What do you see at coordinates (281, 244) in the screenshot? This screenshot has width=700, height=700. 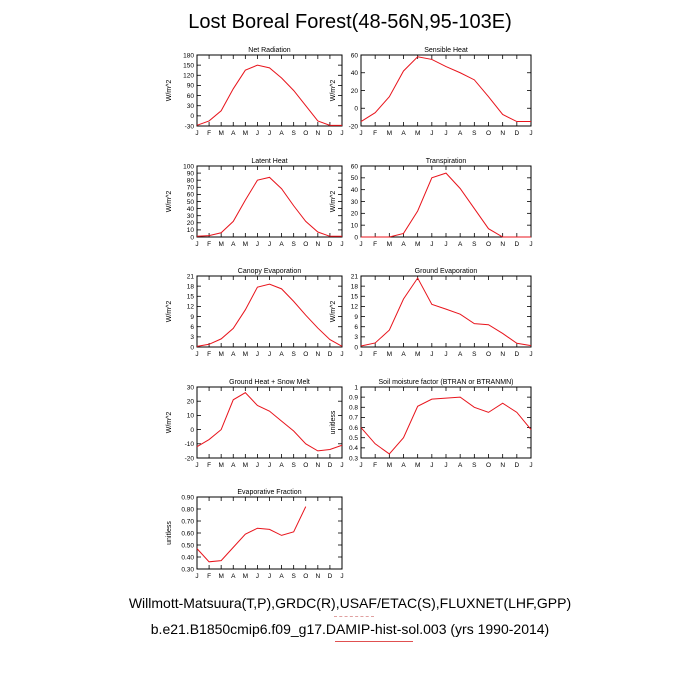 I see `latent-heat-xtick-label: A` at bounding box center [281, 244].